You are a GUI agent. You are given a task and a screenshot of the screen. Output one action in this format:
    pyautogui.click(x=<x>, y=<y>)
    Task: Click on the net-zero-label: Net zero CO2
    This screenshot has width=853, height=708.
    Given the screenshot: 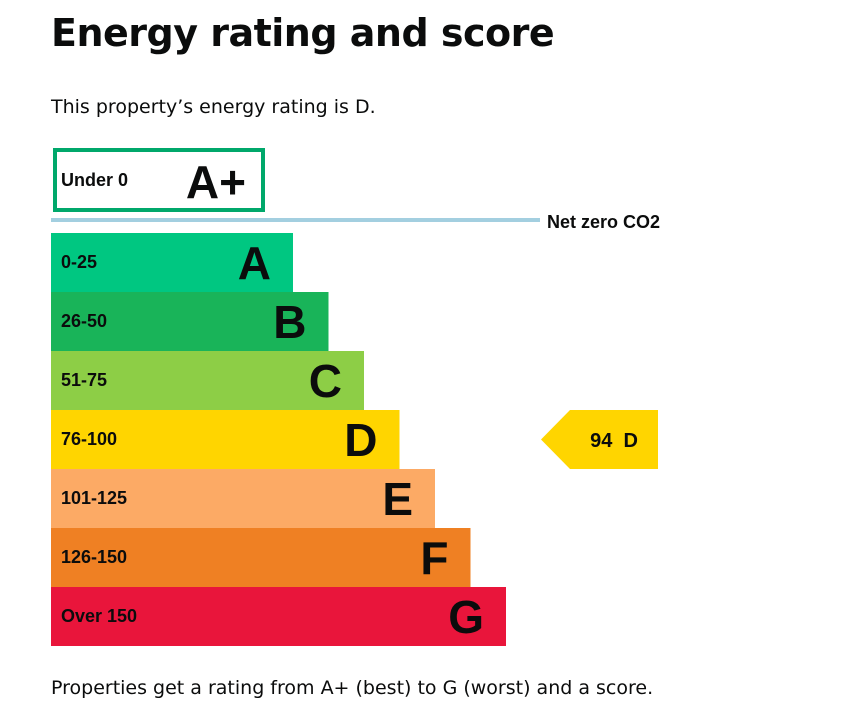 What is the action you would take?
    pyautogui.click(x=603, y=222)
    